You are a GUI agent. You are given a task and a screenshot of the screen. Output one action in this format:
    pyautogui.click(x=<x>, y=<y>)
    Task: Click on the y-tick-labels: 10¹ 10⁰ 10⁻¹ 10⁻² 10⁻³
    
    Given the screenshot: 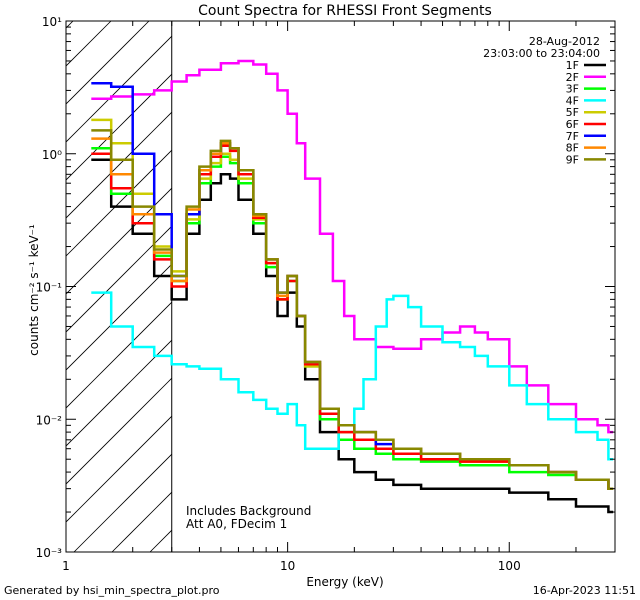 What is the action you would take?
    pyautogui.click(x=49, y=287)
    